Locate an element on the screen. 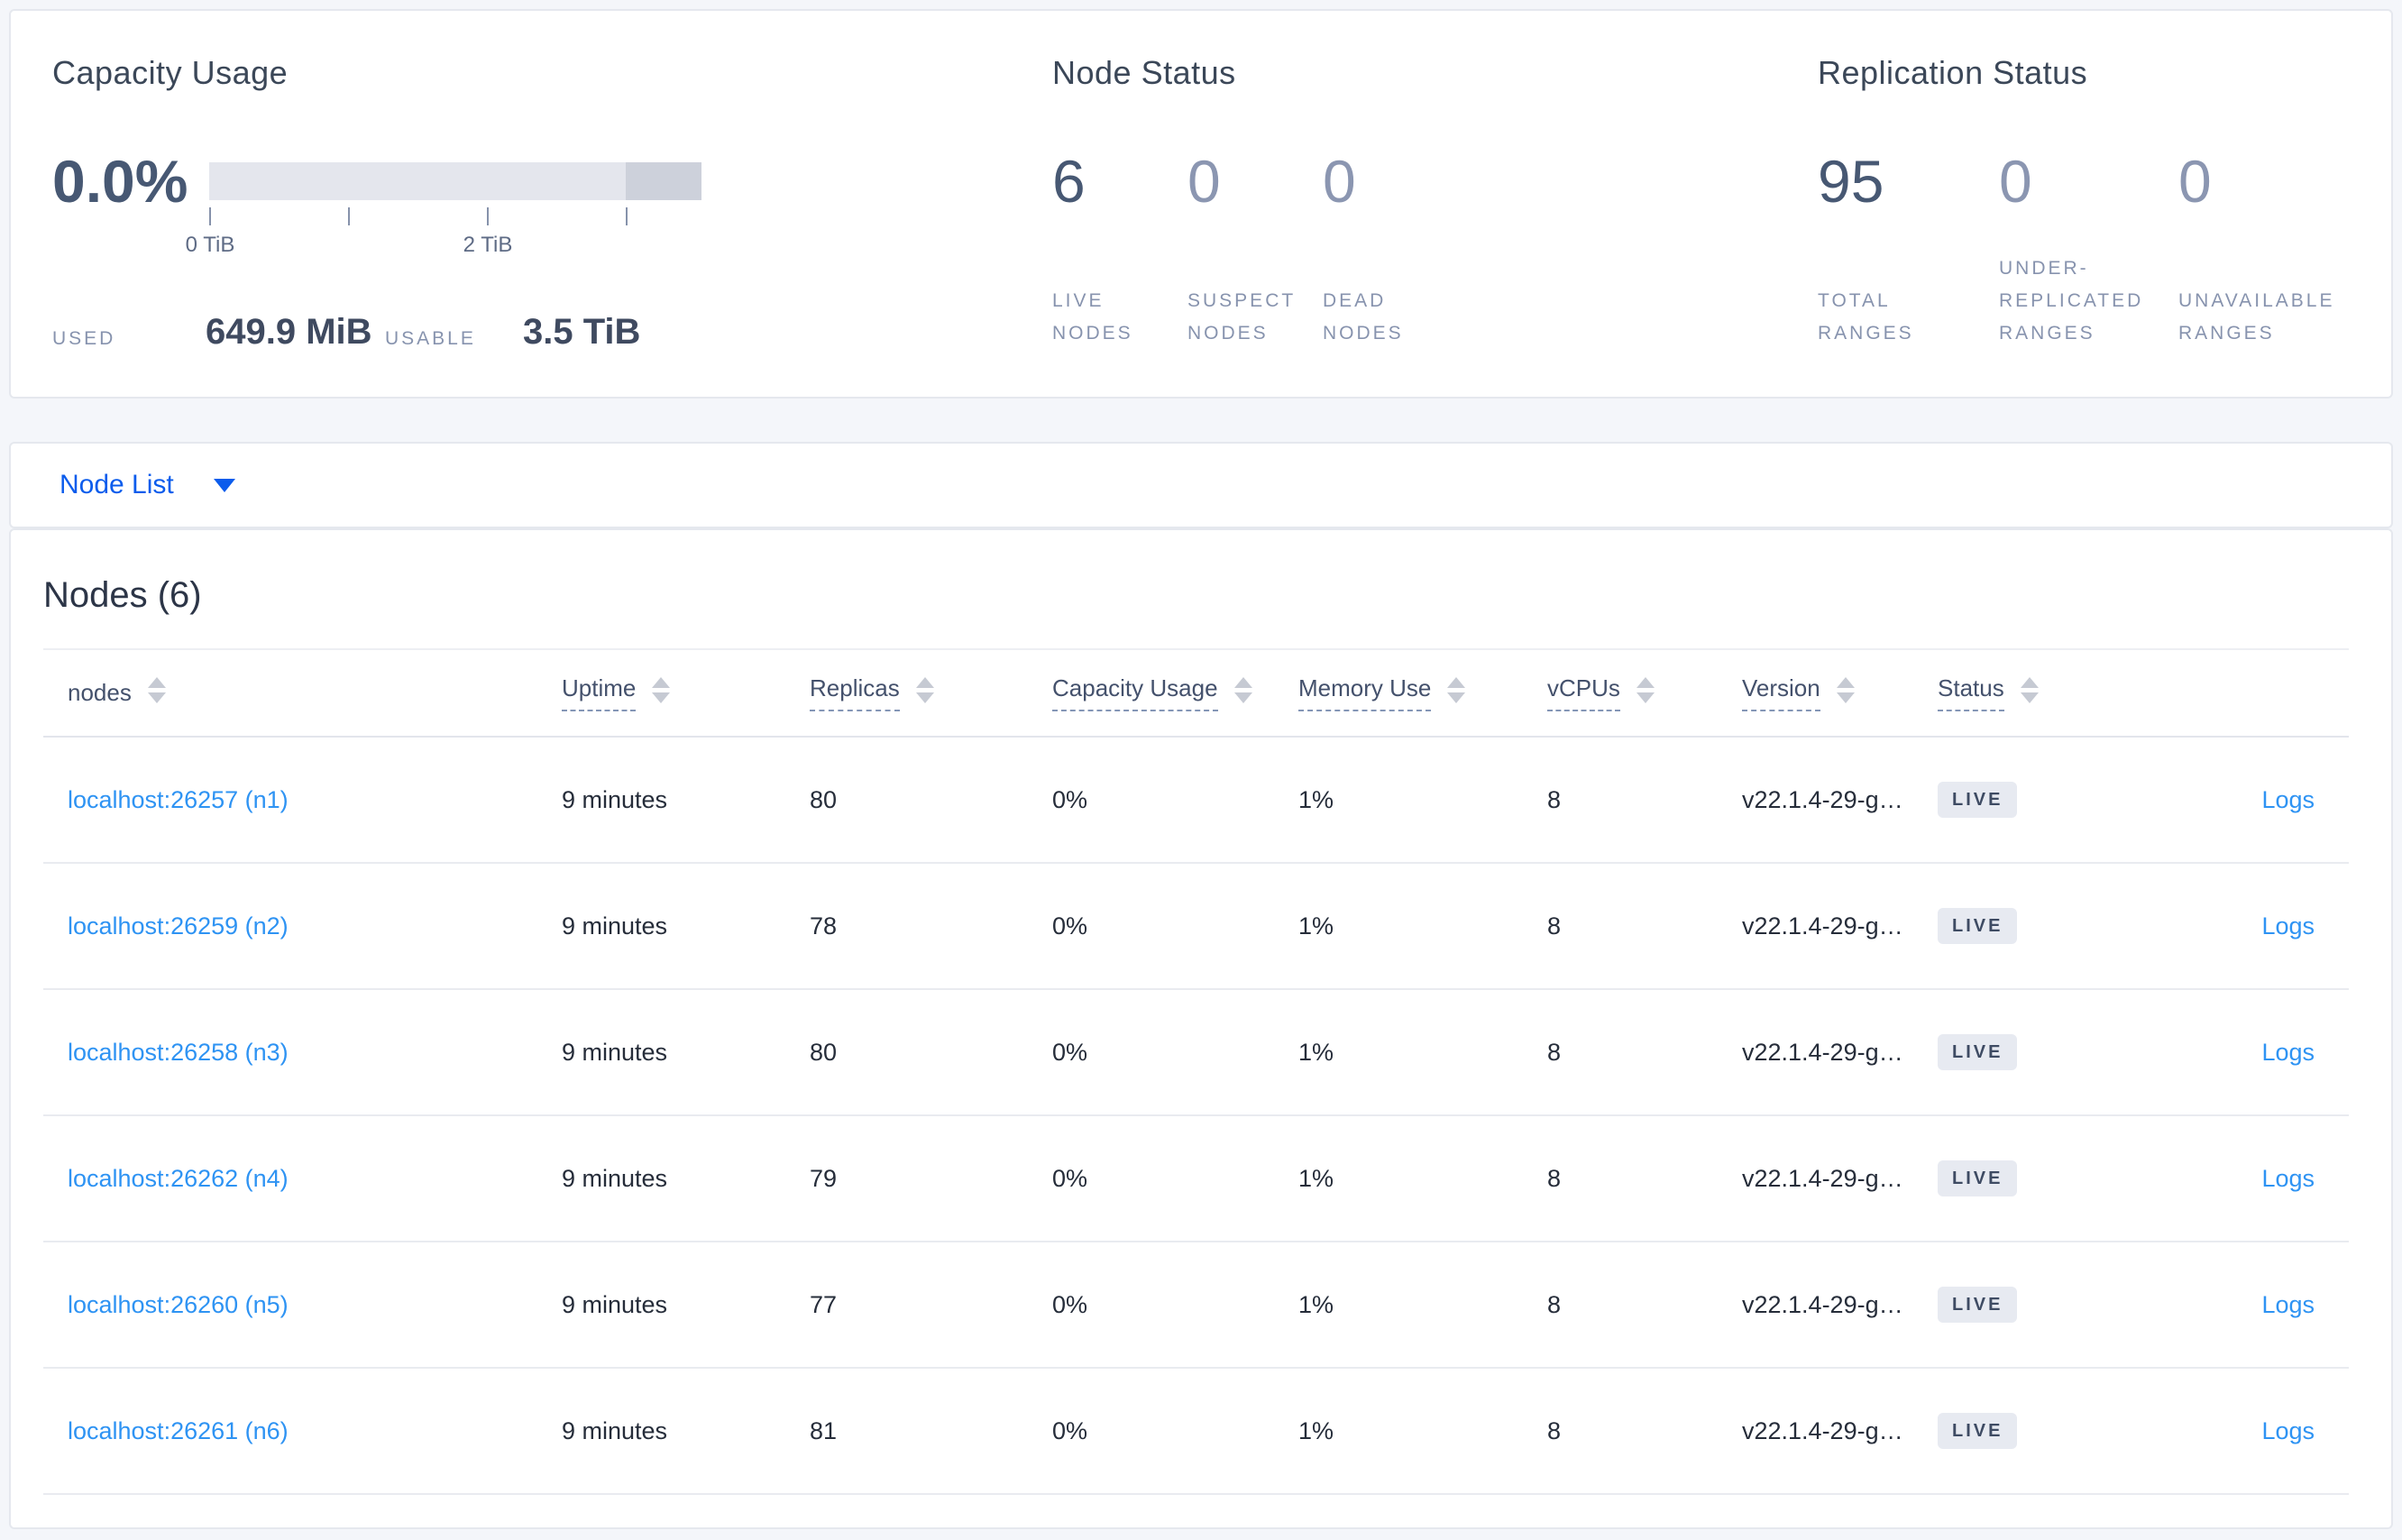 The image size is (2402, 1540). node-link: localhost:26257 (n1) is located at coordinates (178, 799).